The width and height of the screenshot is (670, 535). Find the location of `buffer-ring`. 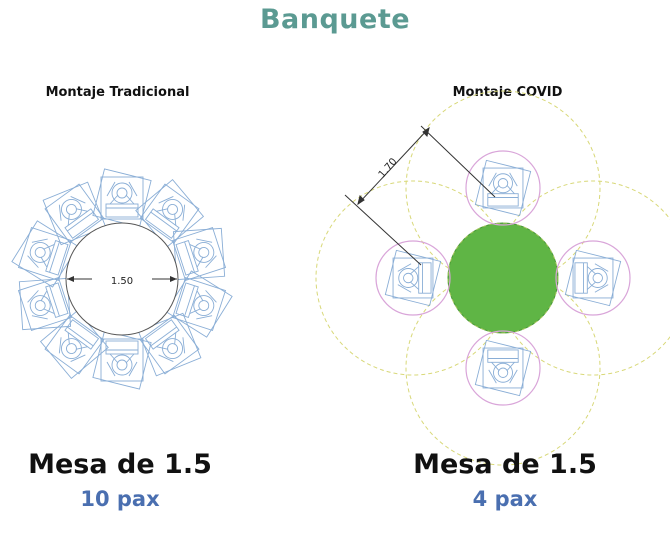

buffer-ring is located at coordinates (503, 188).